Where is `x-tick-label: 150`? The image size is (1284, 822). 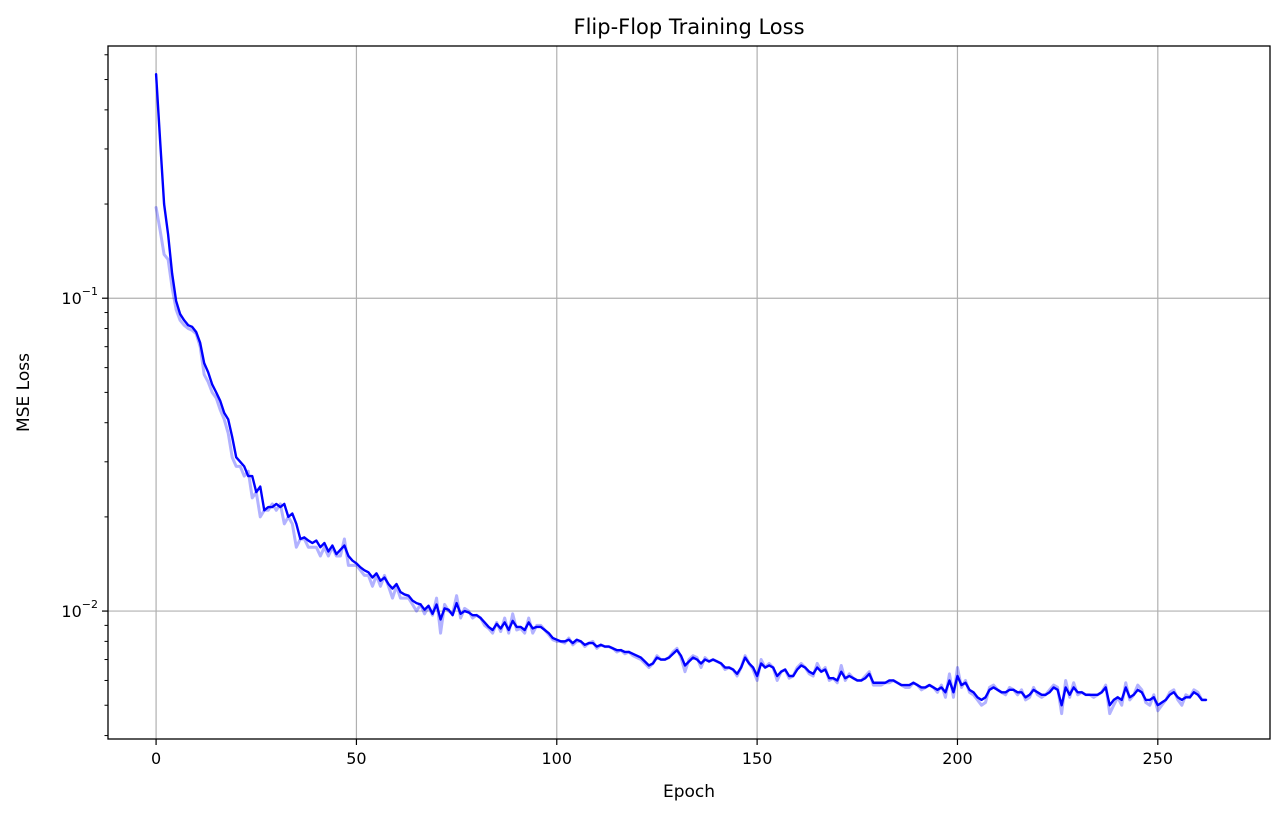 x-tick-label: 150 is located at coordinates (757, 758).